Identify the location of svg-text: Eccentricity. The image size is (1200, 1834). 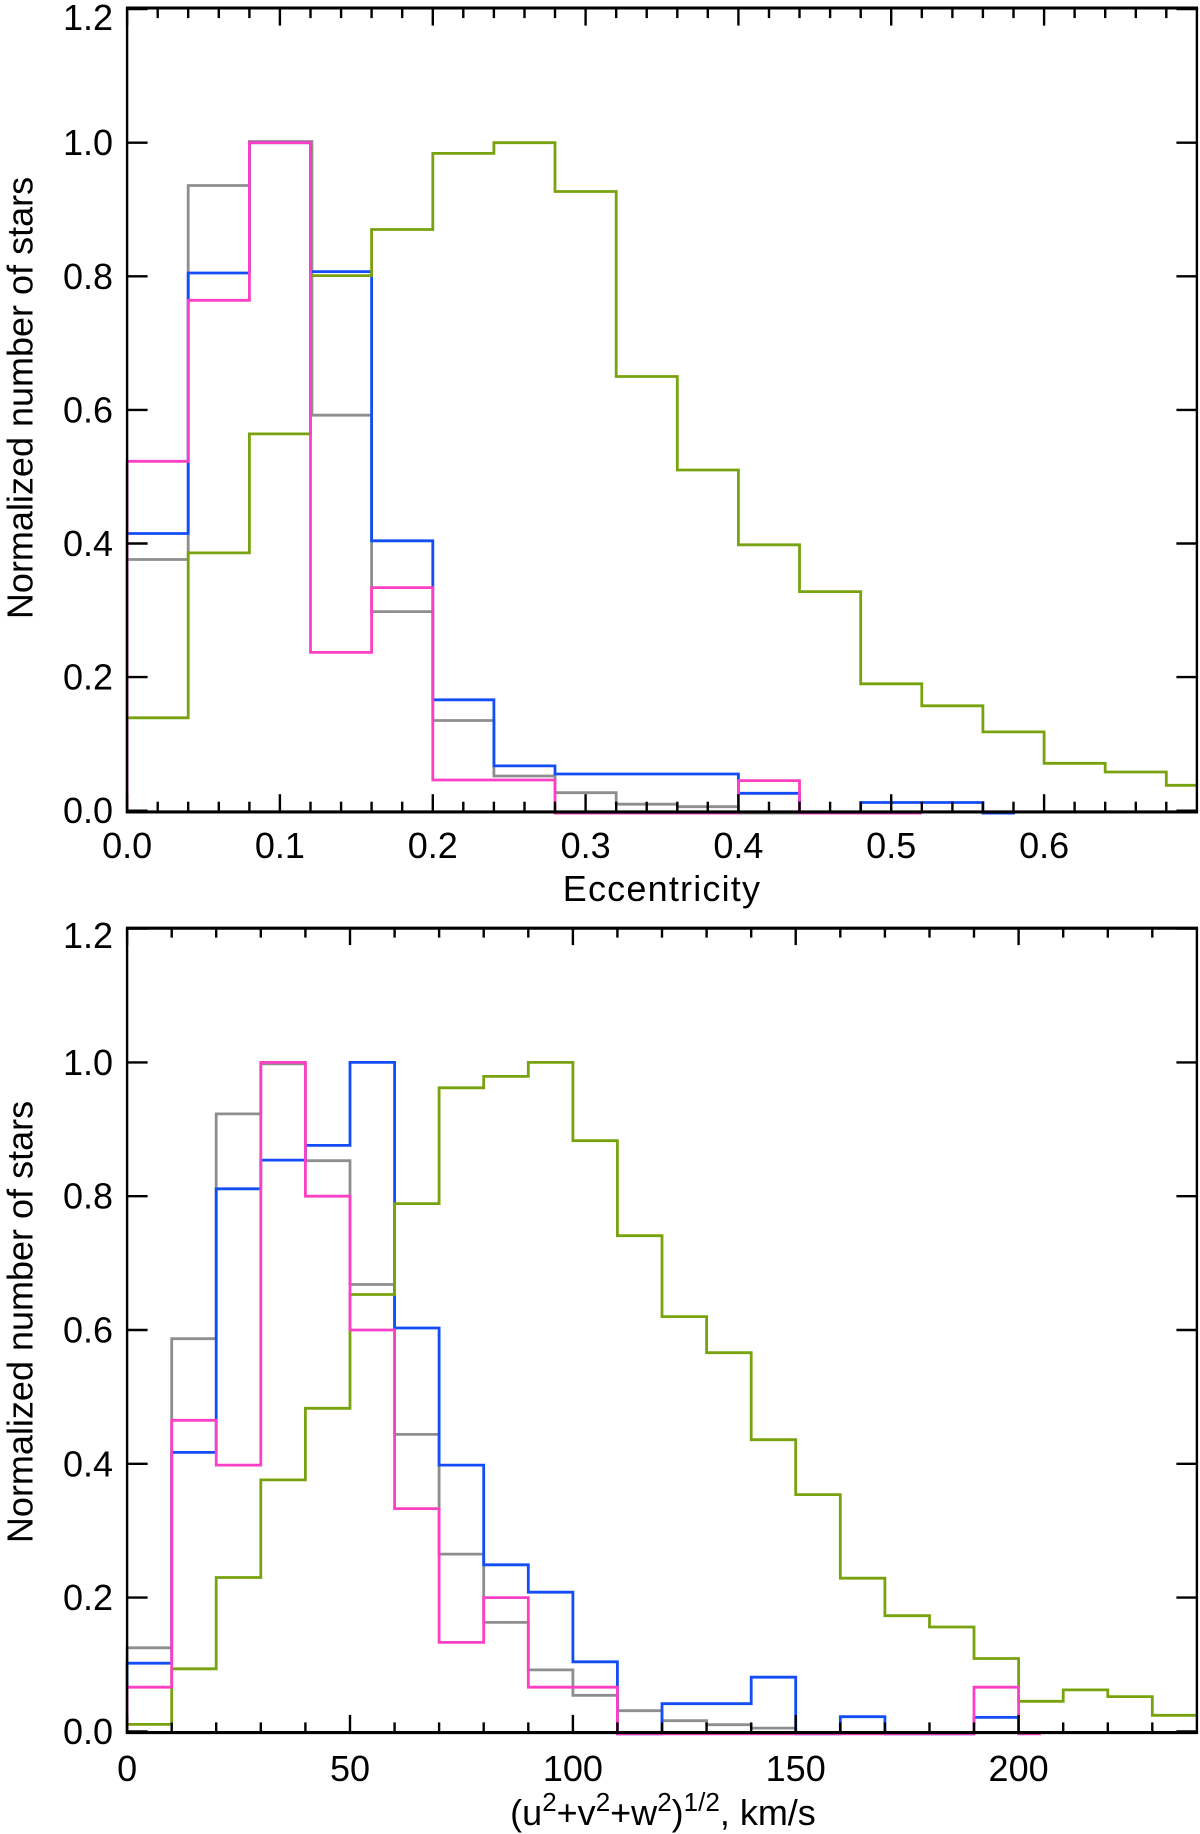
(662, 888).